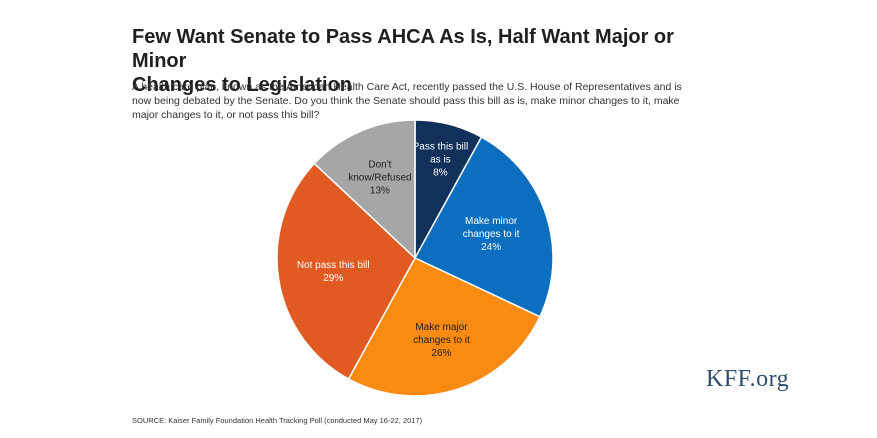 The width and height of the screenshot is (877, 438). Describe the element at coordinates (333, 265) in the screenshot. I see `pie-slice-label-line: Not pass this bill` at that location.